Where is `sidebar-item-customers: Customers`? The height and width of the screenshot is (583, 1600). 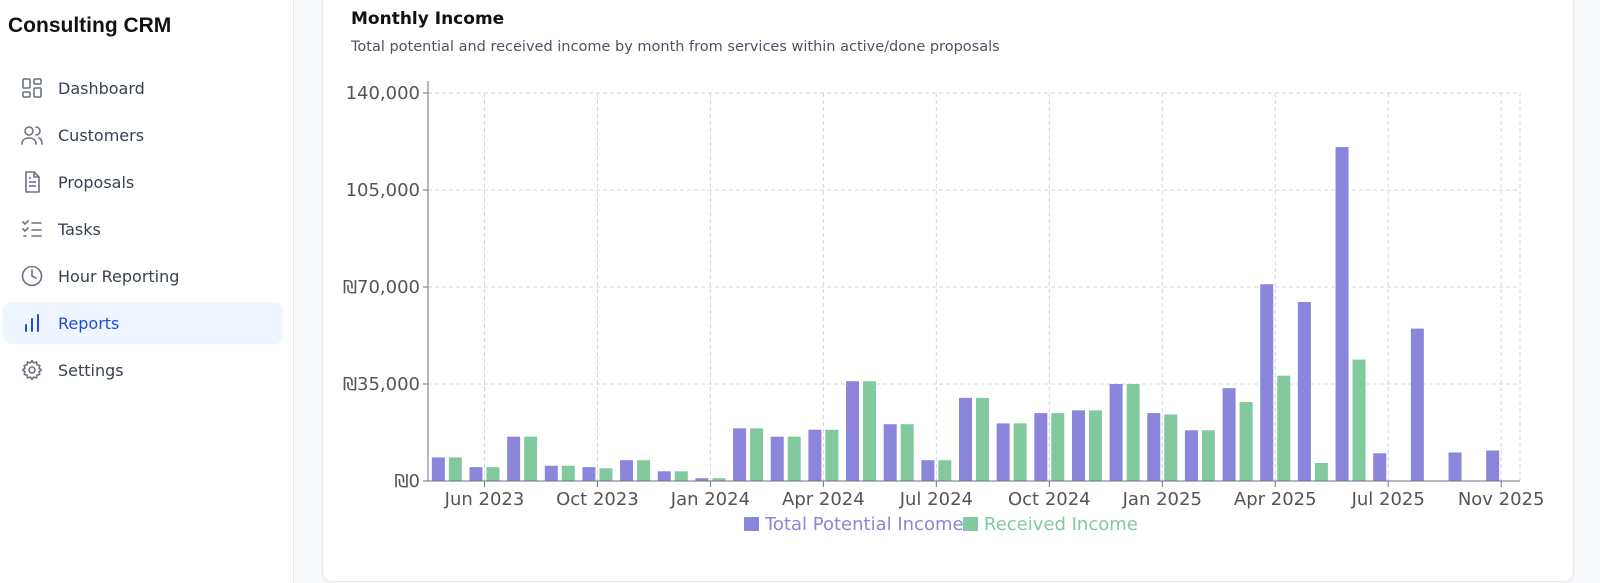
sidebar-item-customers: Customers is located at coordinates (143, 135).